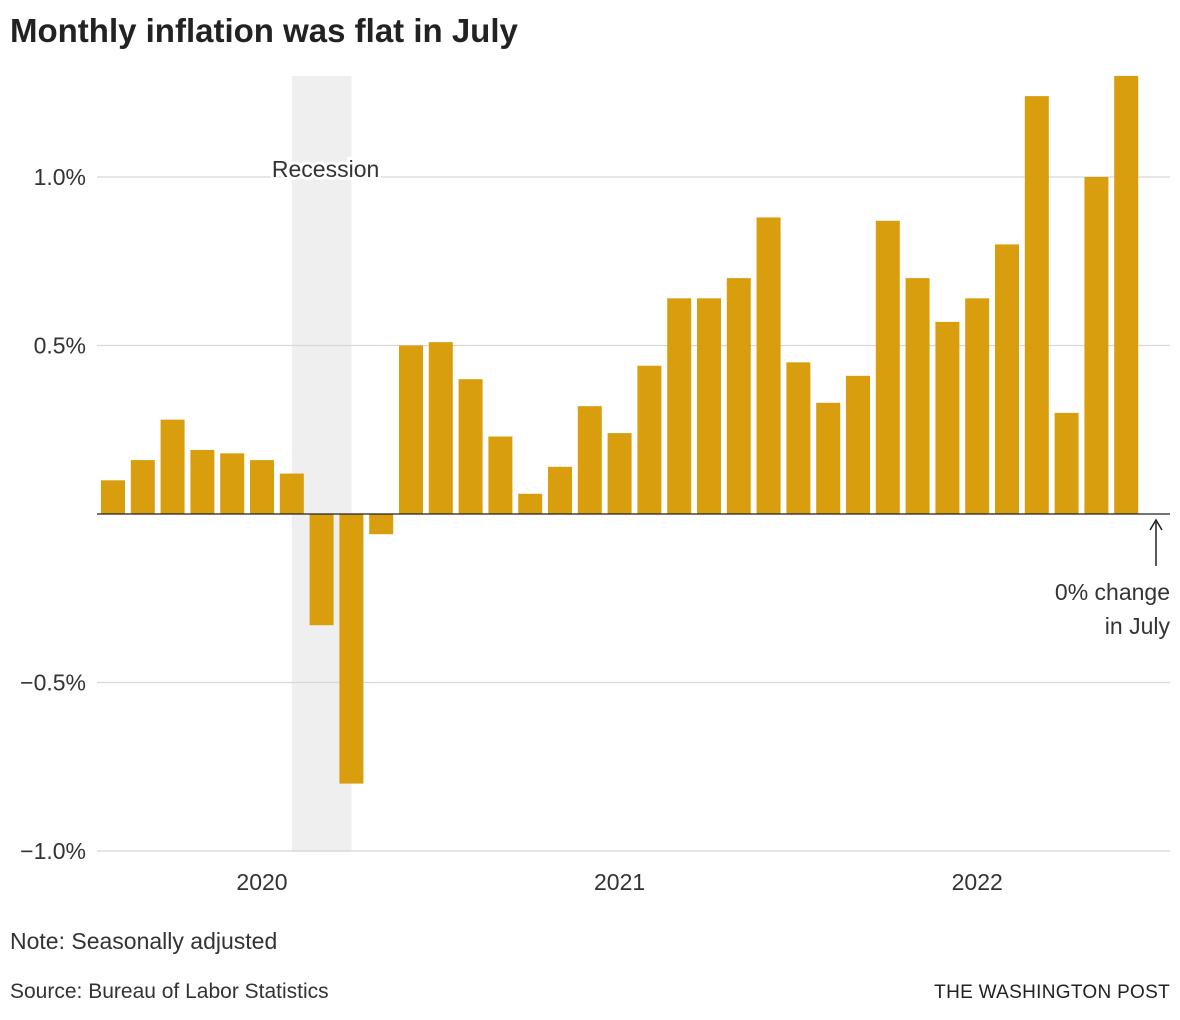  What do you see at coordinates (977, 882) in the screenshot?
I see `x-tick-label: 2022` at bounding box center [977, 882].